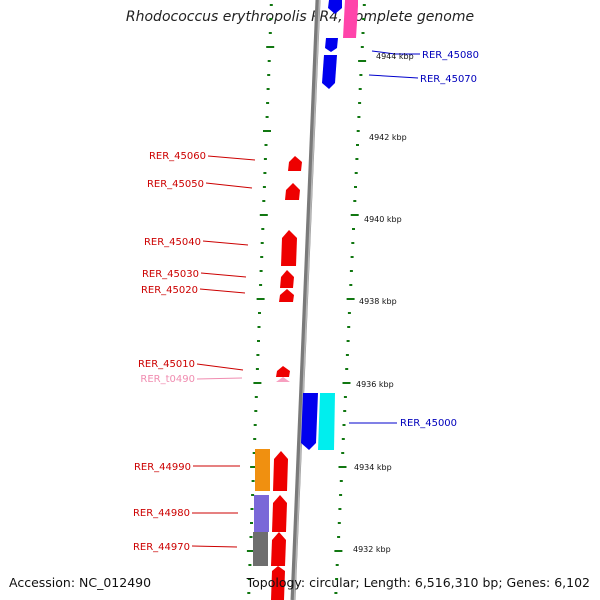 This screenshot has width=600, height=600. What do you see at coordinates (373, 467) in the screenshot?
I see `ruler-label: 4934 kbp` at bounding box center [373, 467].